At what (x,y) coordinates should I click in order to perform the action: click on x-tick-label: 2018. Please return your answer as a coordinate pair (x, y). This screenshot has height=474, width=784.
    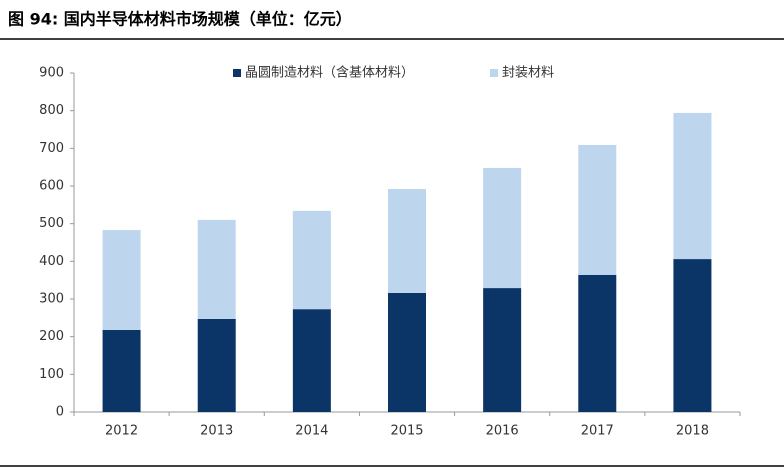
    Looking at the image, I should click on (692, 431).